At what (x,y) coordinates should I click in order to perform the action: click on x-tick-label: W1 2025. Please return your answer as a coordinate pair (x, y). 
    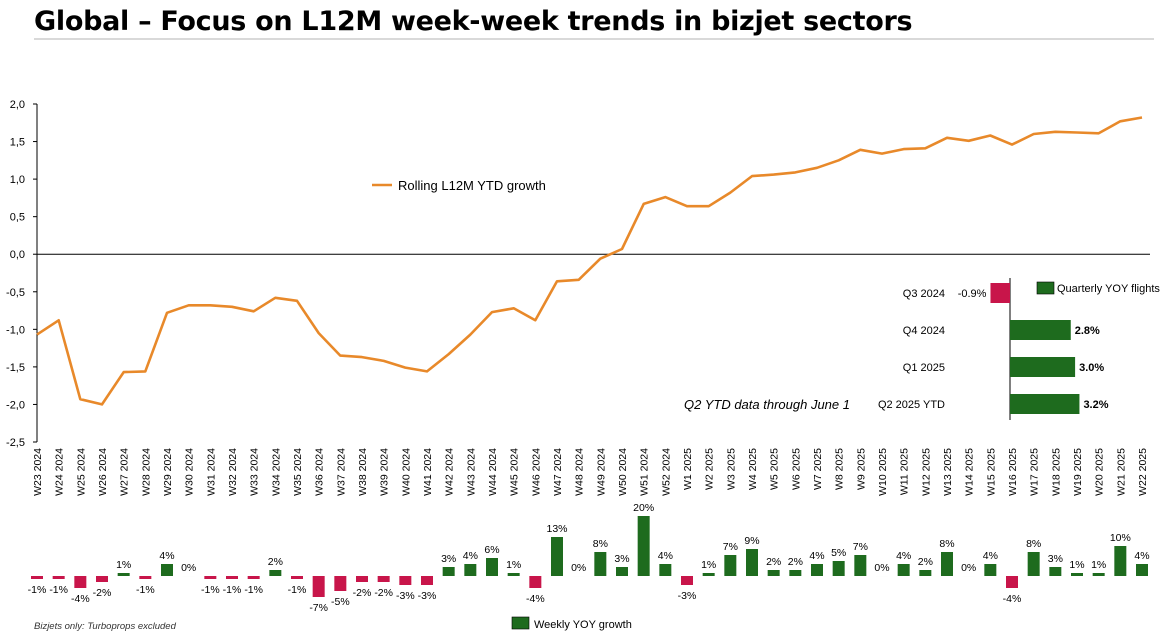
    Looking at the image, I should click on (688, 469).